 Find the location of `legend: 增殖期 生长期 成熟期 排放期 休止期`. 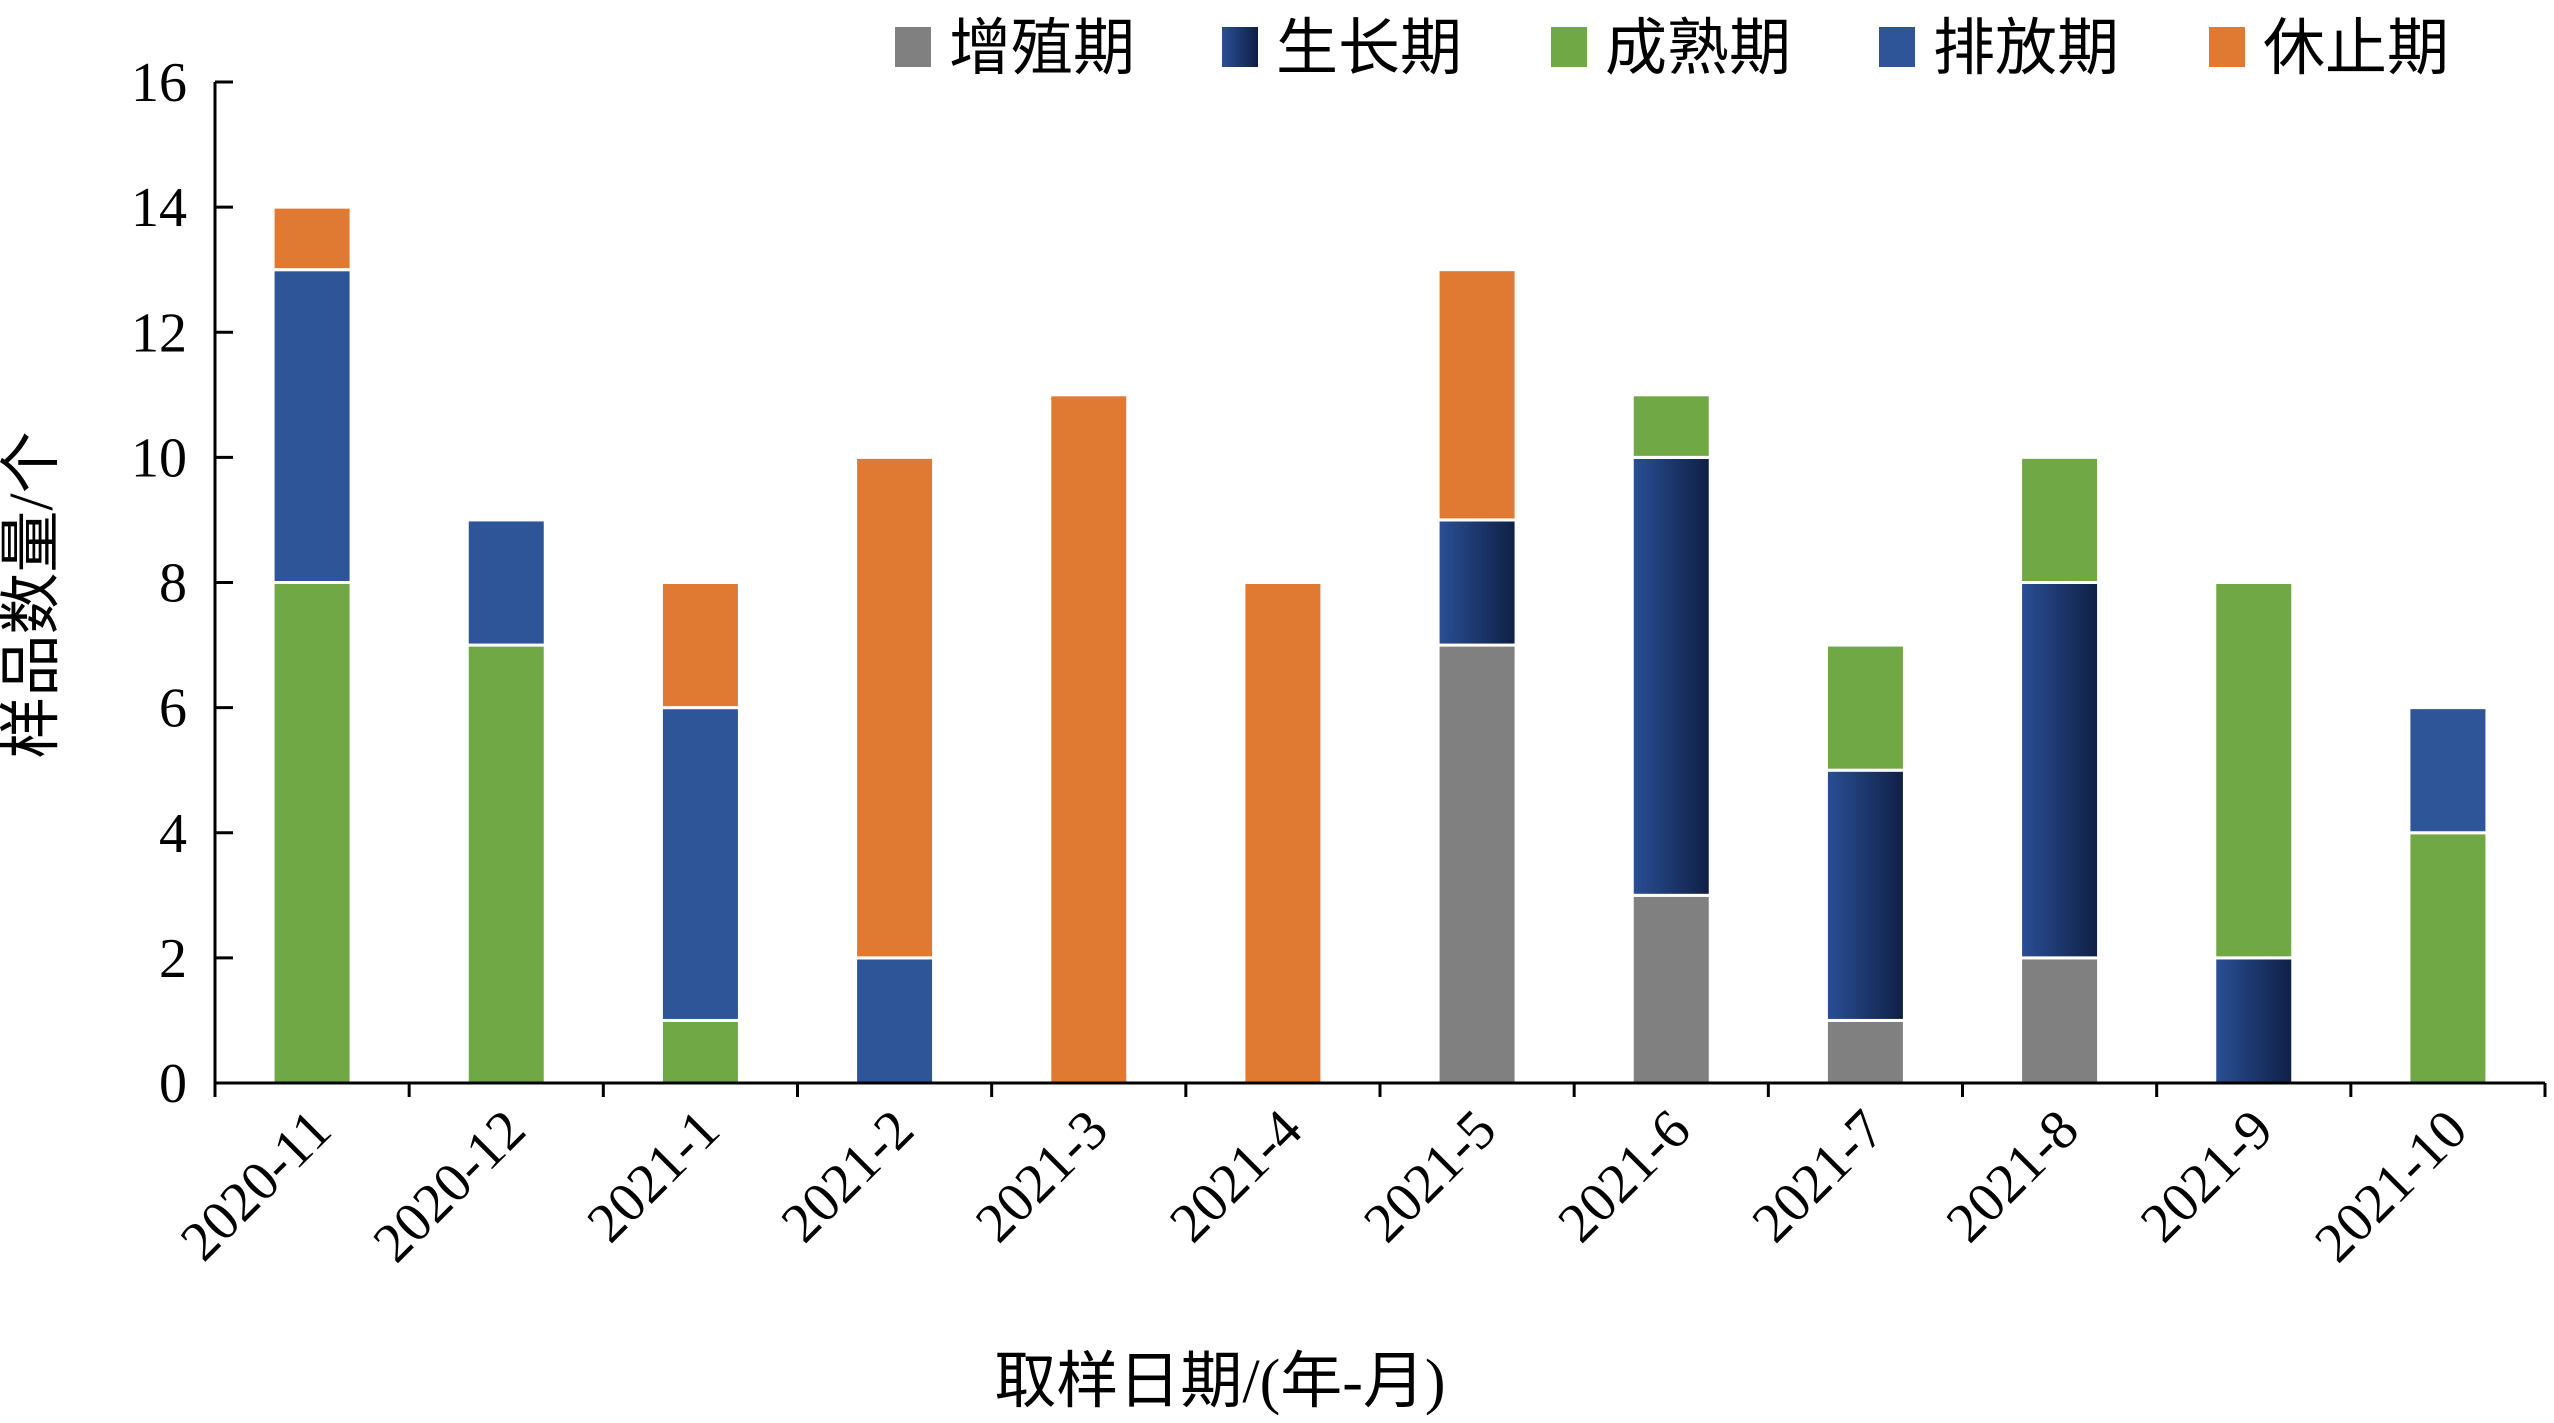

legend: 增殖期 生长期 成熟期 排放期 休止期 is located at coordinates (1672, 49).